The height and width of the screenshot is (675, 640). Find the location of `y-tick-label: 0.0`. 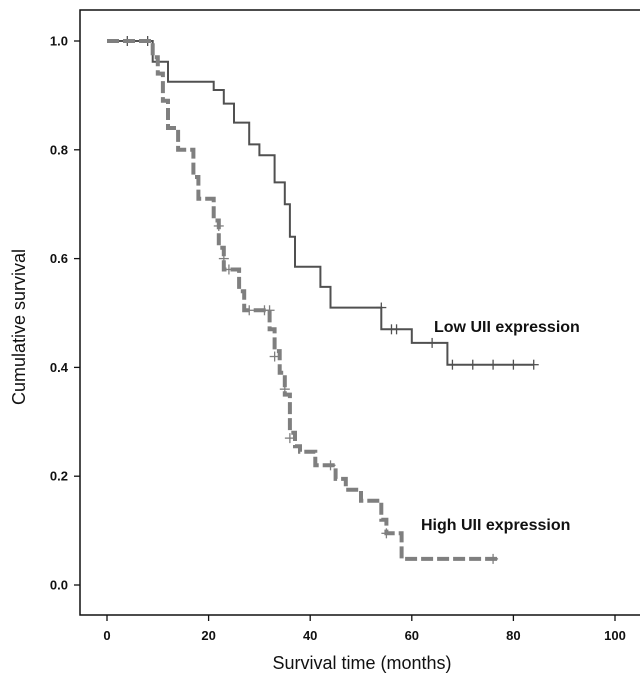

y-tick-label: 0.0 is located at coordinates (59, 585).